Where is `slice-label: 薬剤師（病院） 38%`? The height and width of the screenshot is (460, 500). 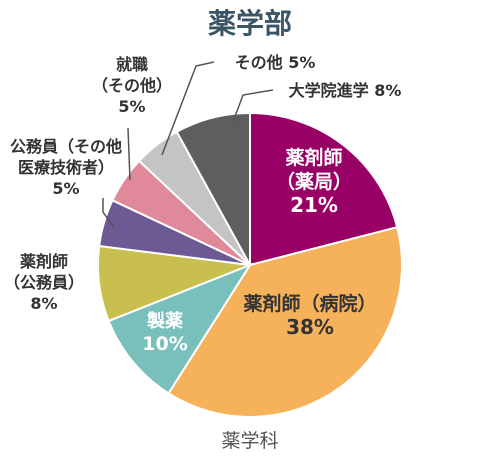
slice-label: 薬剤師（病院） 38% is located at coordinates (309, 315).